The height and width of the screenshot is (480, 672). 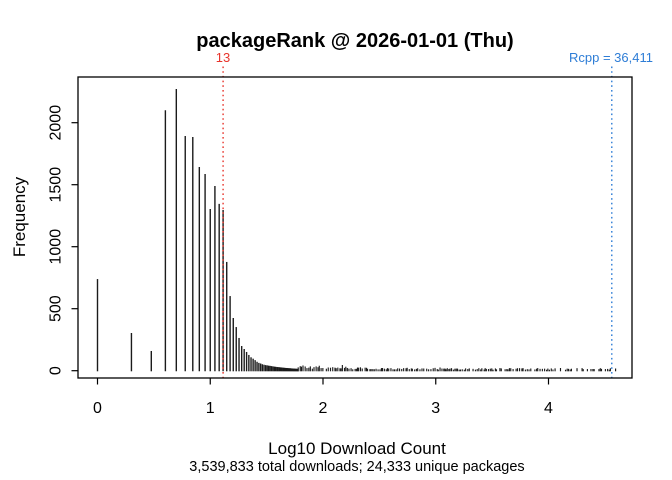 I want to click on y-tick-label: 1500, so click(x=56, y=185).